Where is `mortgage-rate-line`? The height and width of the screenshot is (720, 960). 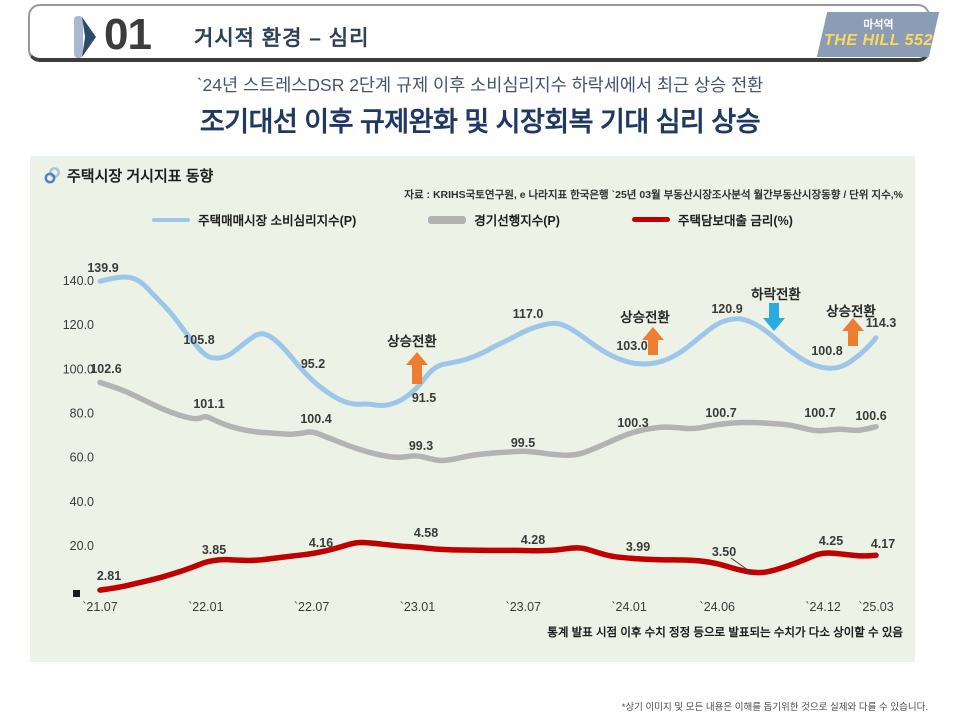 mortgage-rate-line is located at coordinates (488, 566).